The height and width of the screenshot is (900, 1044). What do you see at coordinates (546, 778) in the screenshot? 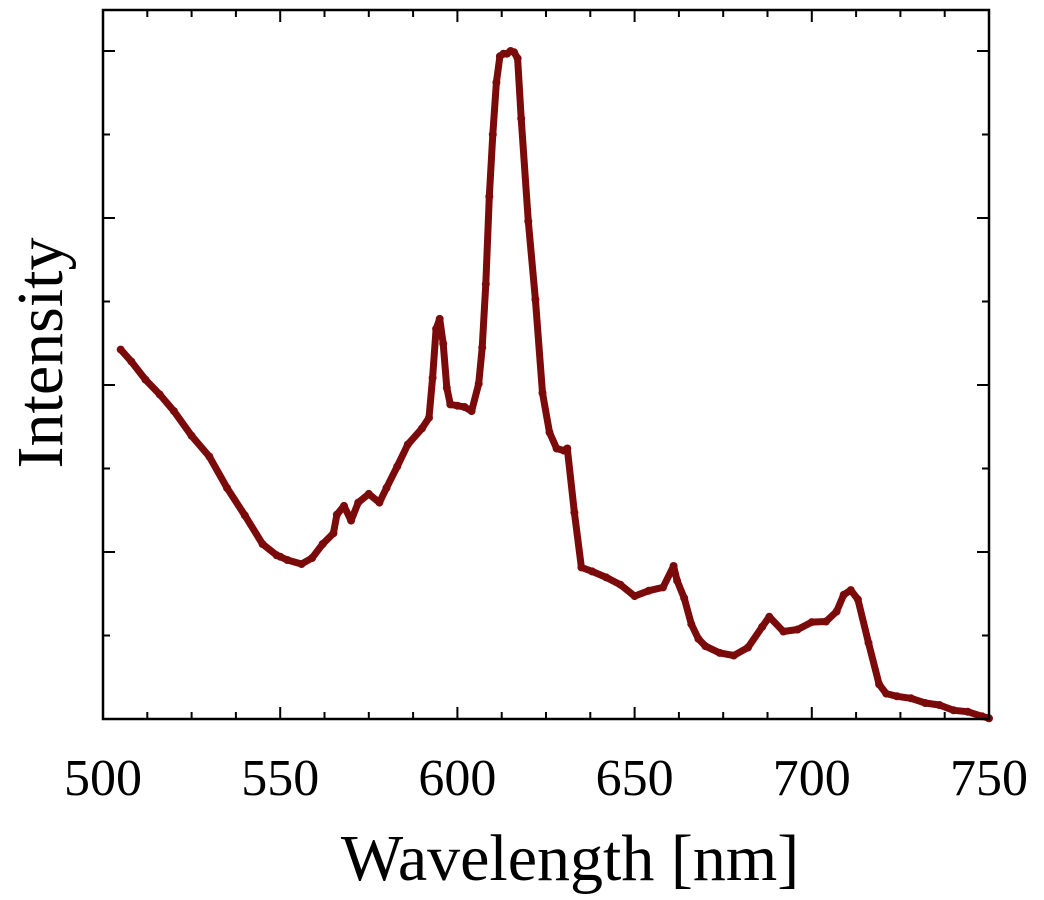
I see `x-tick-labels: 500 550 600 650 700 750` at bounding box center [546, 778].